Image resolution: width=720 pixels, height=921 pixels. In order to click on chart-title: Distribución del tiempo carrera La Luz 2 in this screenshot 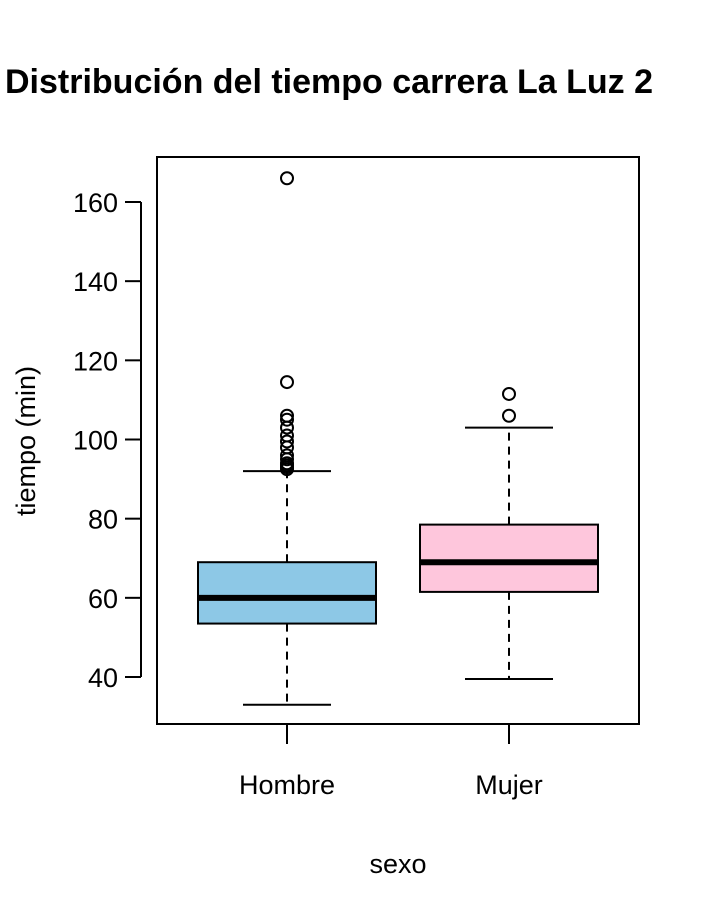, I will do `click(329, 82)`.